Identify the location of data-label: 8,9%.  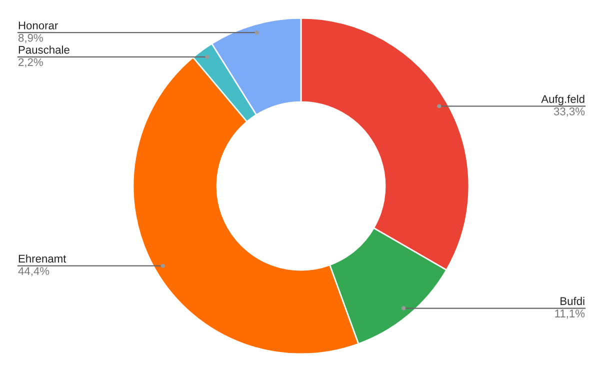
(30, 39).